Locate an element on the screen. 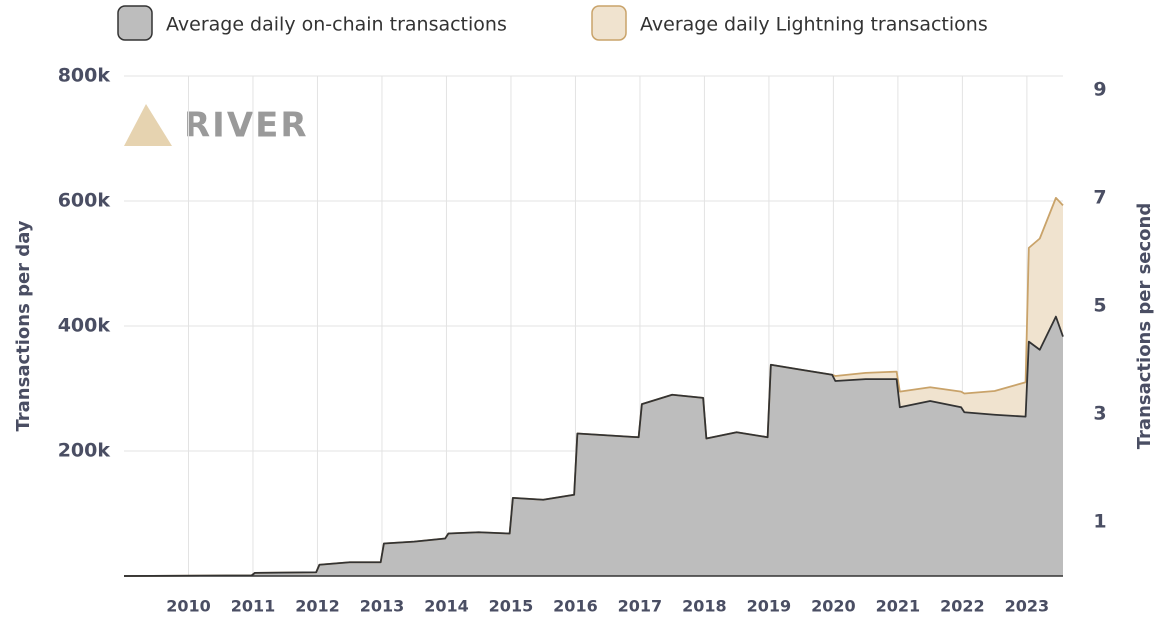 The width and height of the screenshot is (1159, 618). y2-tick-label: 1 is located at coordinates (1099, 522).